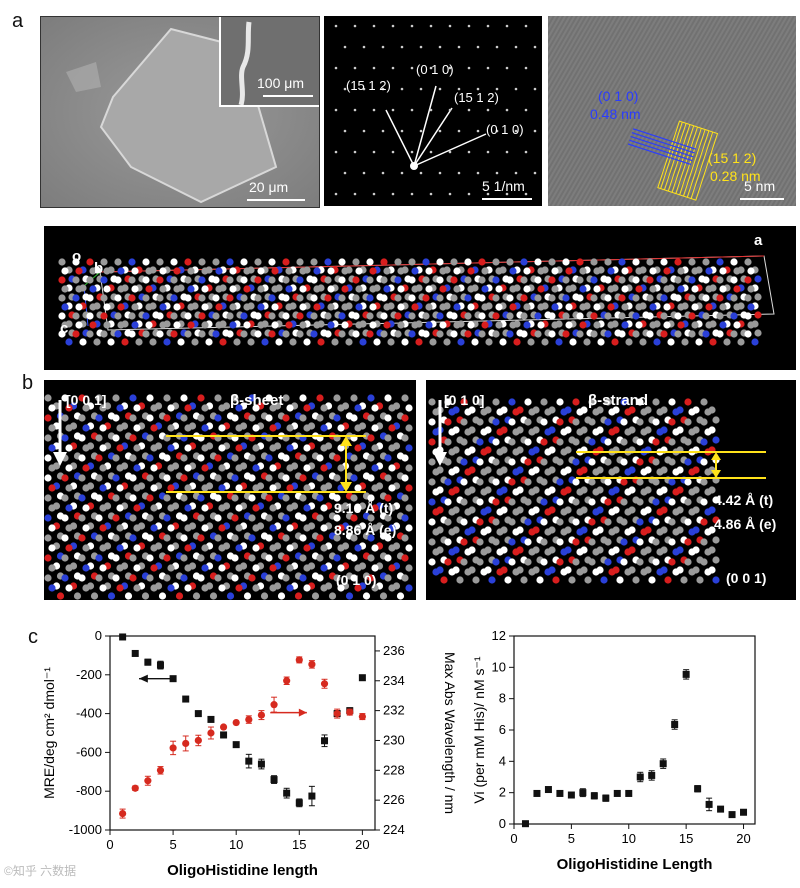 The image size is (800, 888). I want to click on chart1-y2tick-label: 236, so click(394, 650).